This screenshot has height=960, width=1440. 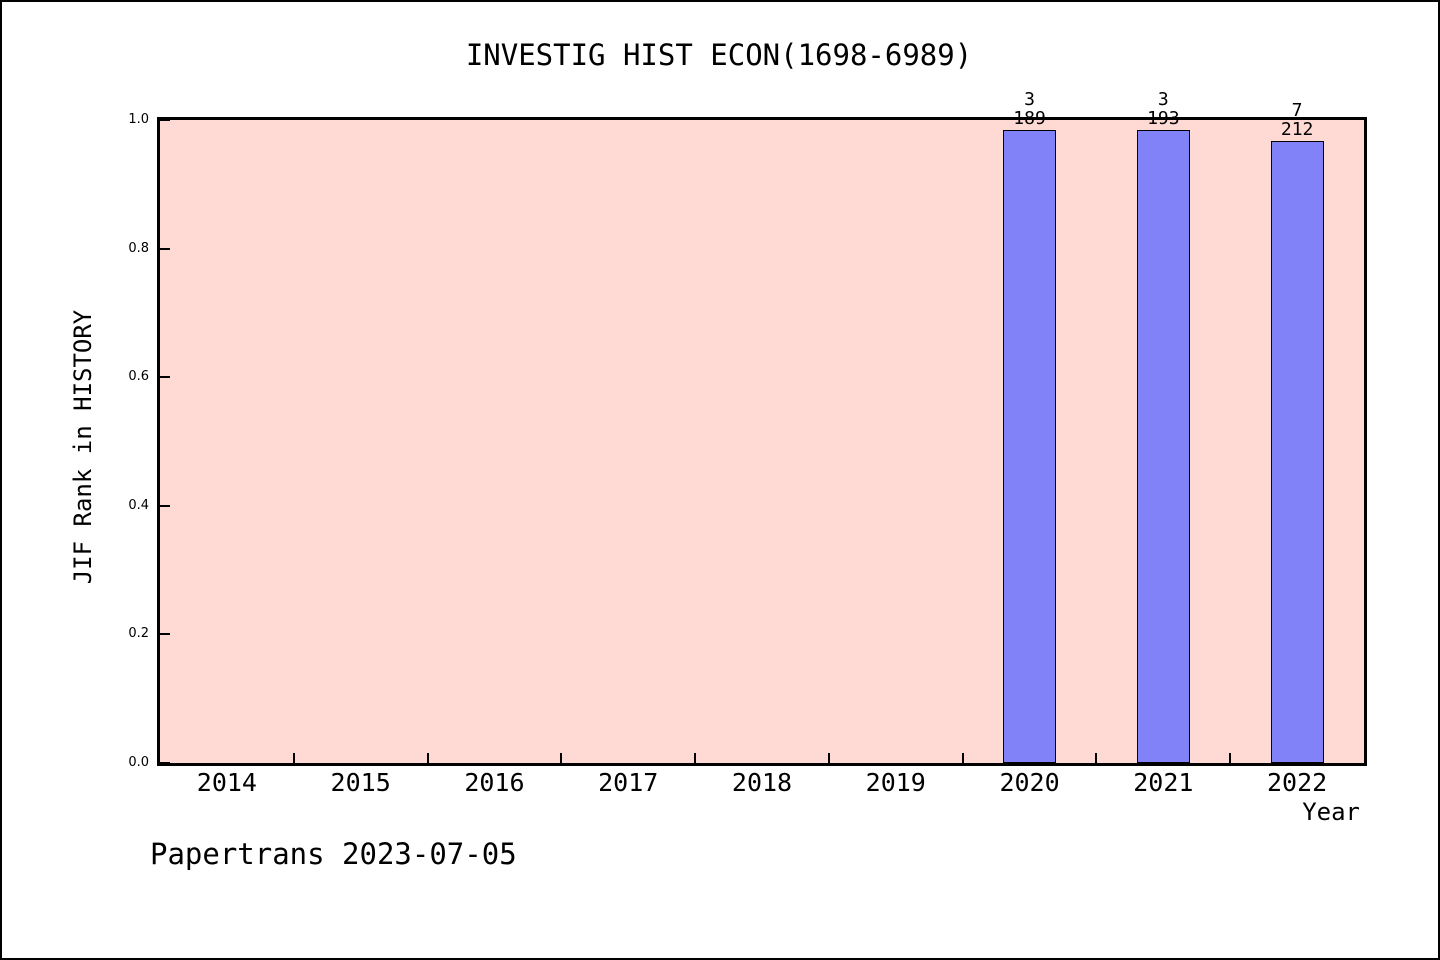 I want to click on x-tick-label-2018: 2018, so click(x=762, y=782).